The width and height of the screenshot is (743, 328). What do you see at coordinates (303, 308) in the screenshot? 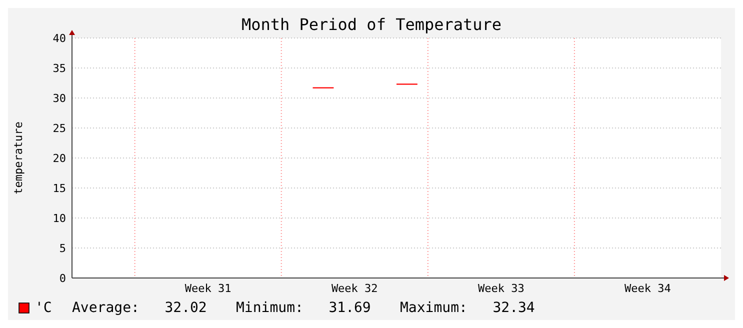
I see `text: Minimum: 31.69` at bounding box center [303, 308].